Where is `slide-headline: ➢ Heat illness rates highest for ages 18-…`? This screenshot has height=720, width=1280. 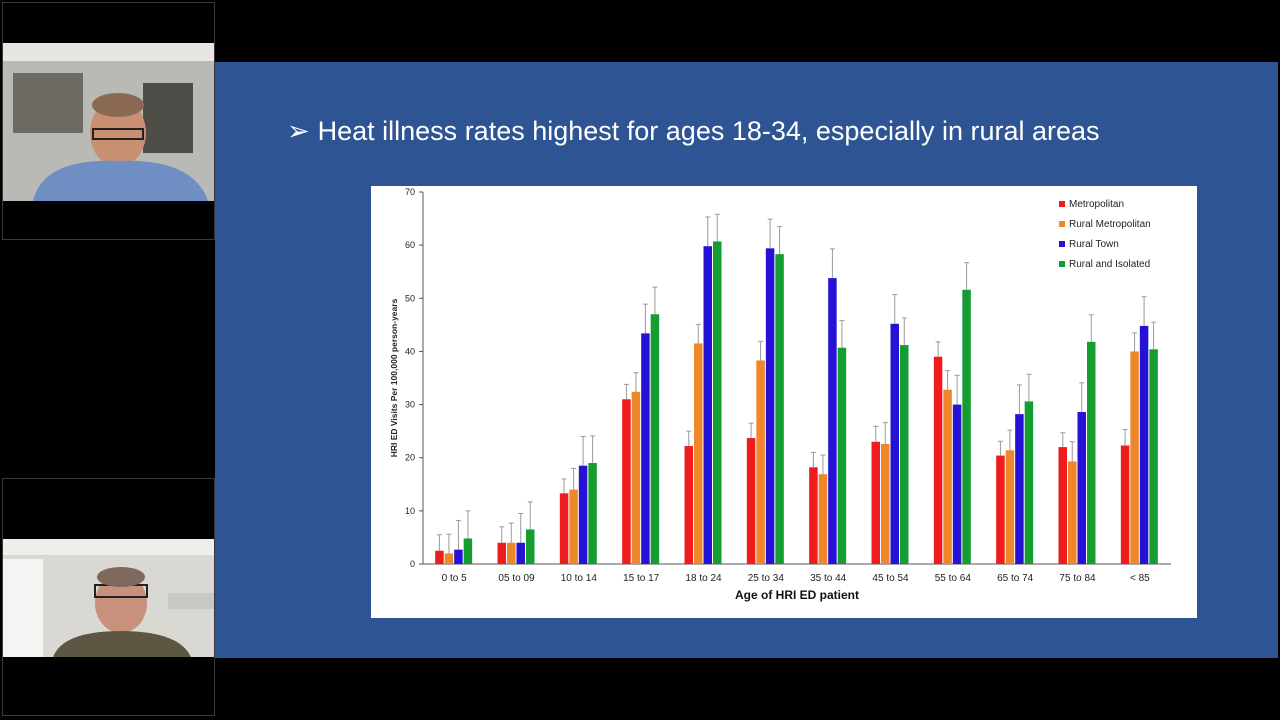 slide-headline: ➢ Heat illness rates highest for ages 18-… is located at coordinates (693, 131).